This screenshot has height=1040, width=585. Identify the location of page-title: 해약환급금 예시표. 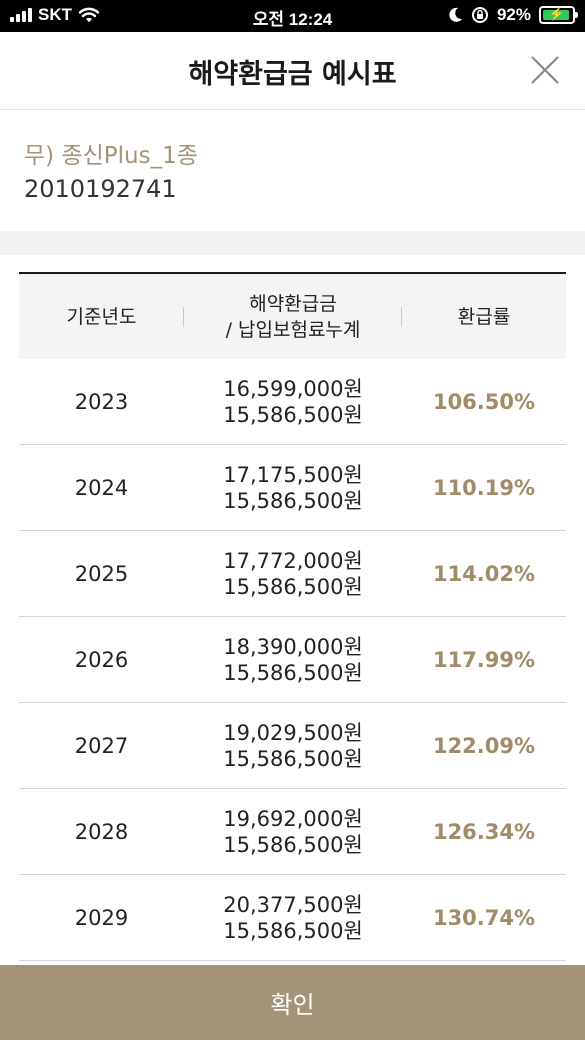
(292, 74).